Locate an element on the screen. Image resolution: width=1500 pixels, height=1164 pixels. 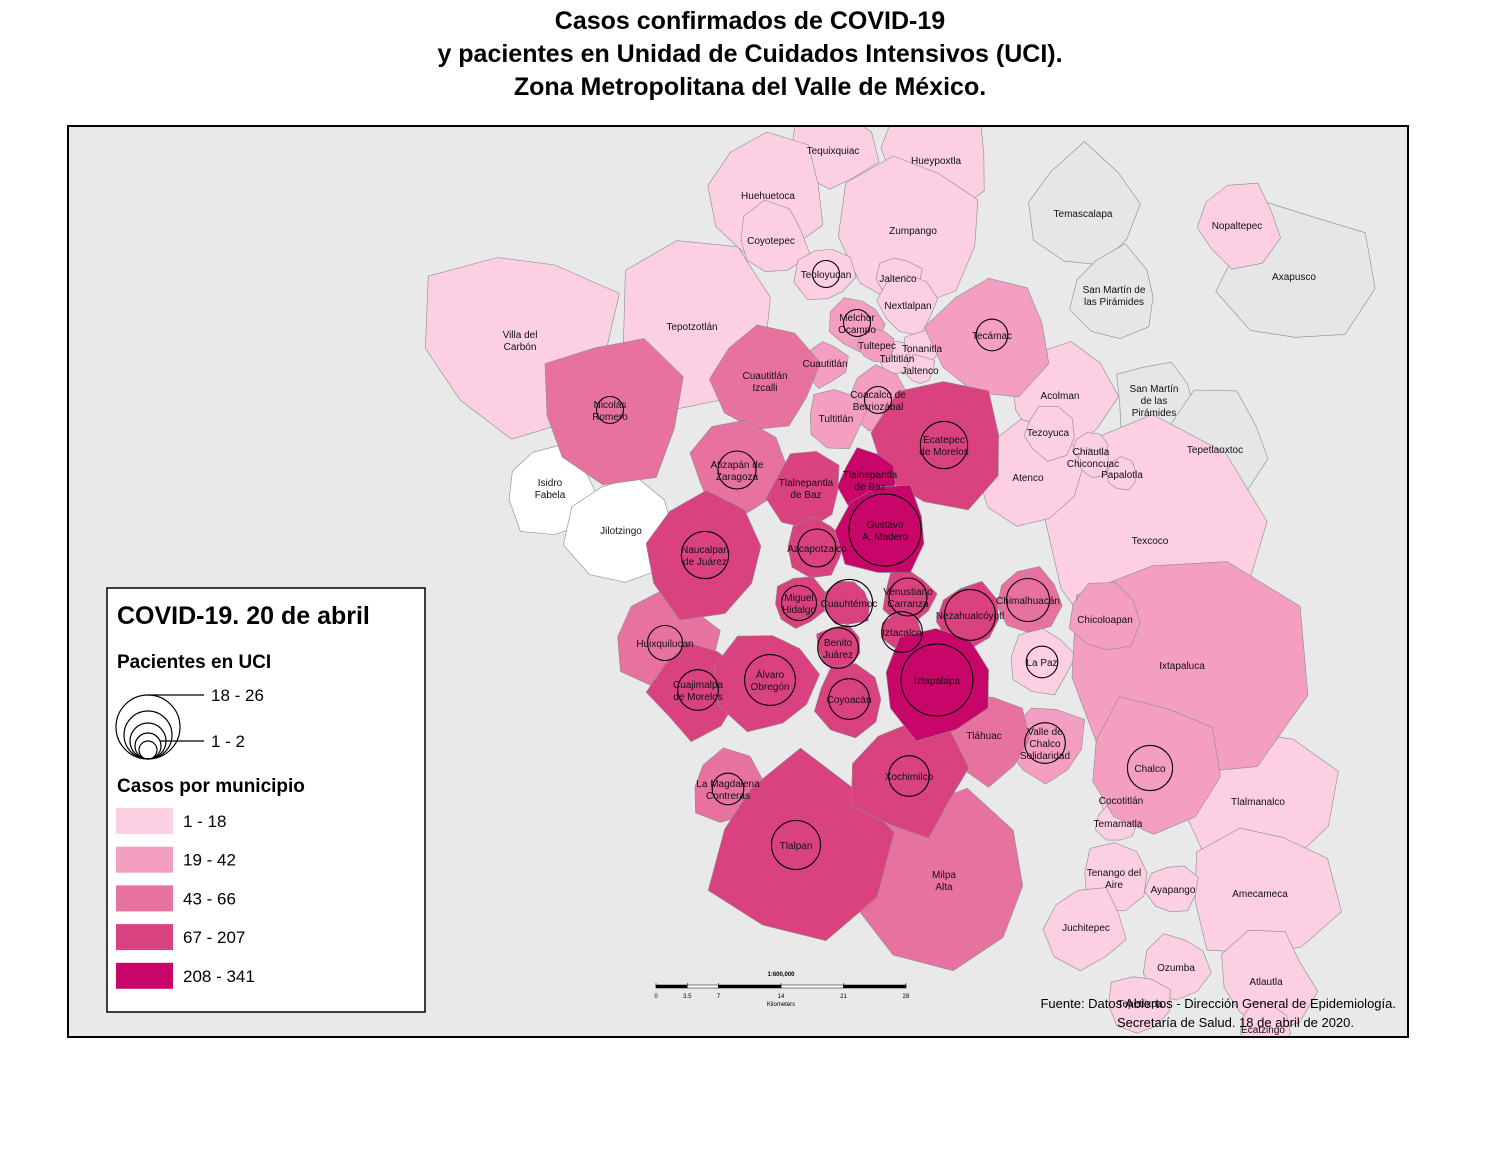
municipality-label: San Martín is located at coordinates (1154, 389).